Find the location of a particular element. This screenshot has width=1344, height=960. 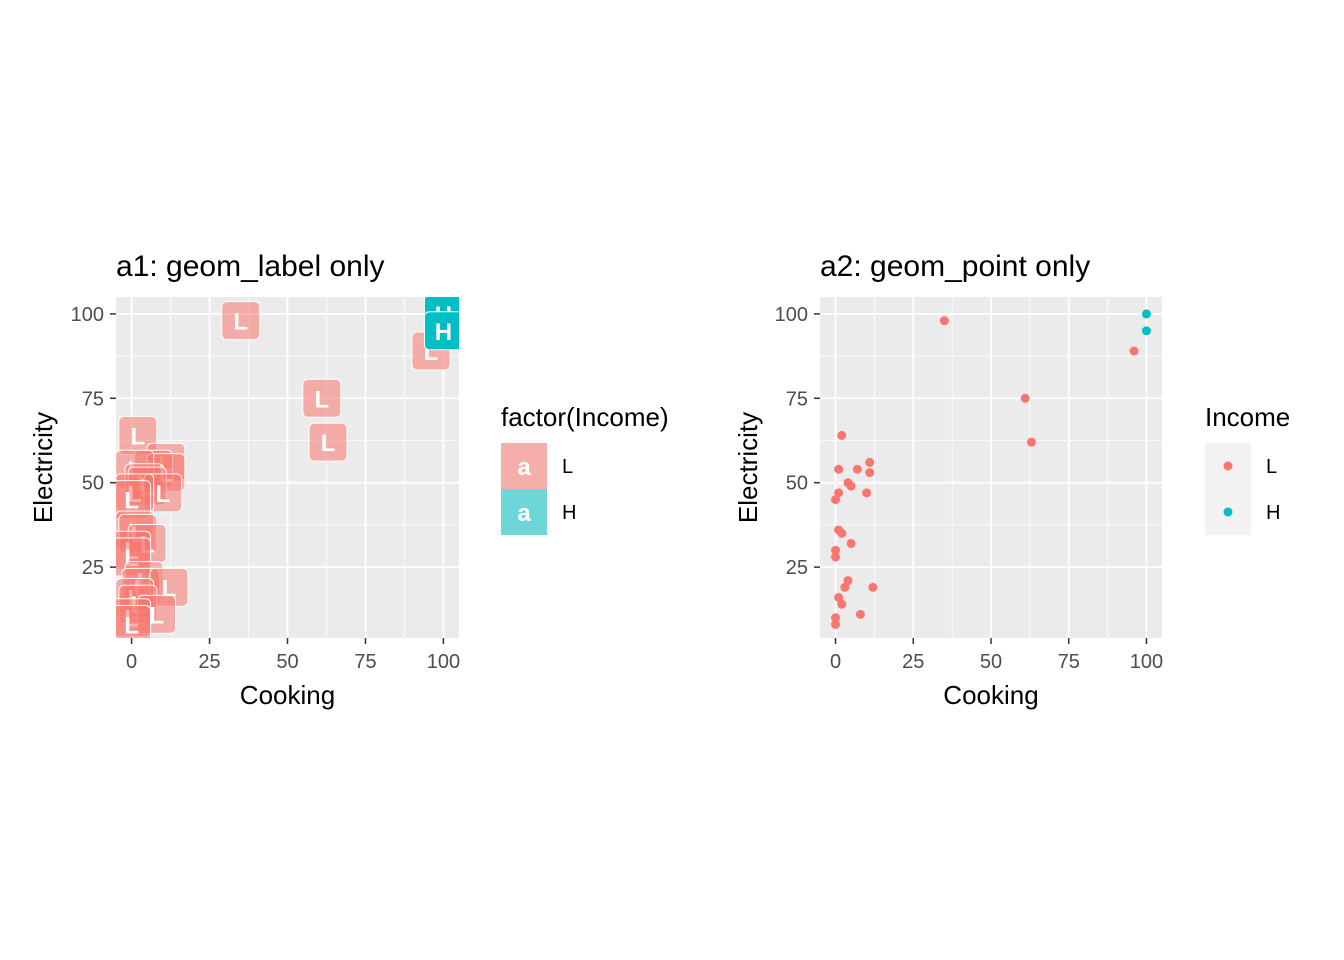

label-text: H is located at coordinates (443, 332).